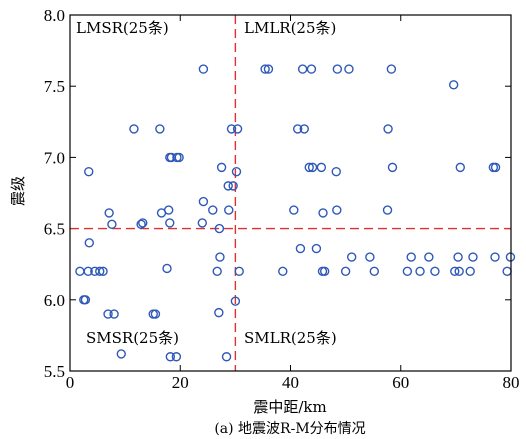  What do you see at coordinates (290, 28) in the screenshot?
I see `quadrant-label-lmlr: LMLR(25条)` at bounding box center [290, 28].